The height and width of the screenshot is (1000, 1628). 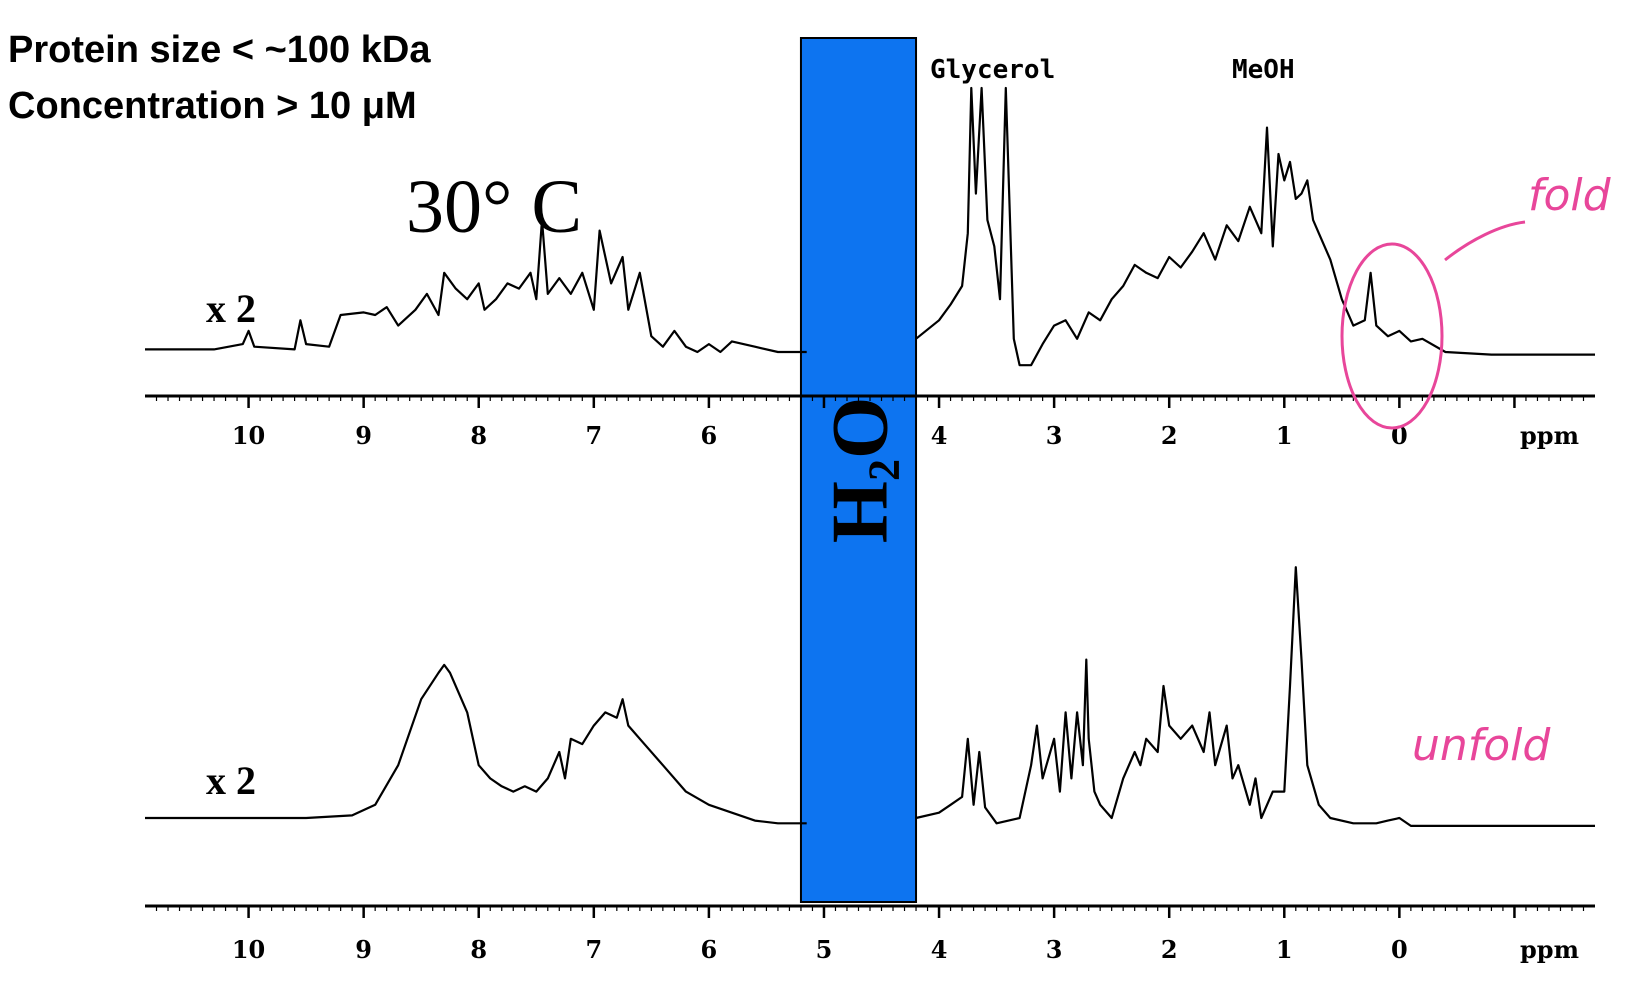 What do you see at coordinates (593, 949) in the screenshot?
I see `bottom-tick-label-7: 7` at bounding box center [593, 949].